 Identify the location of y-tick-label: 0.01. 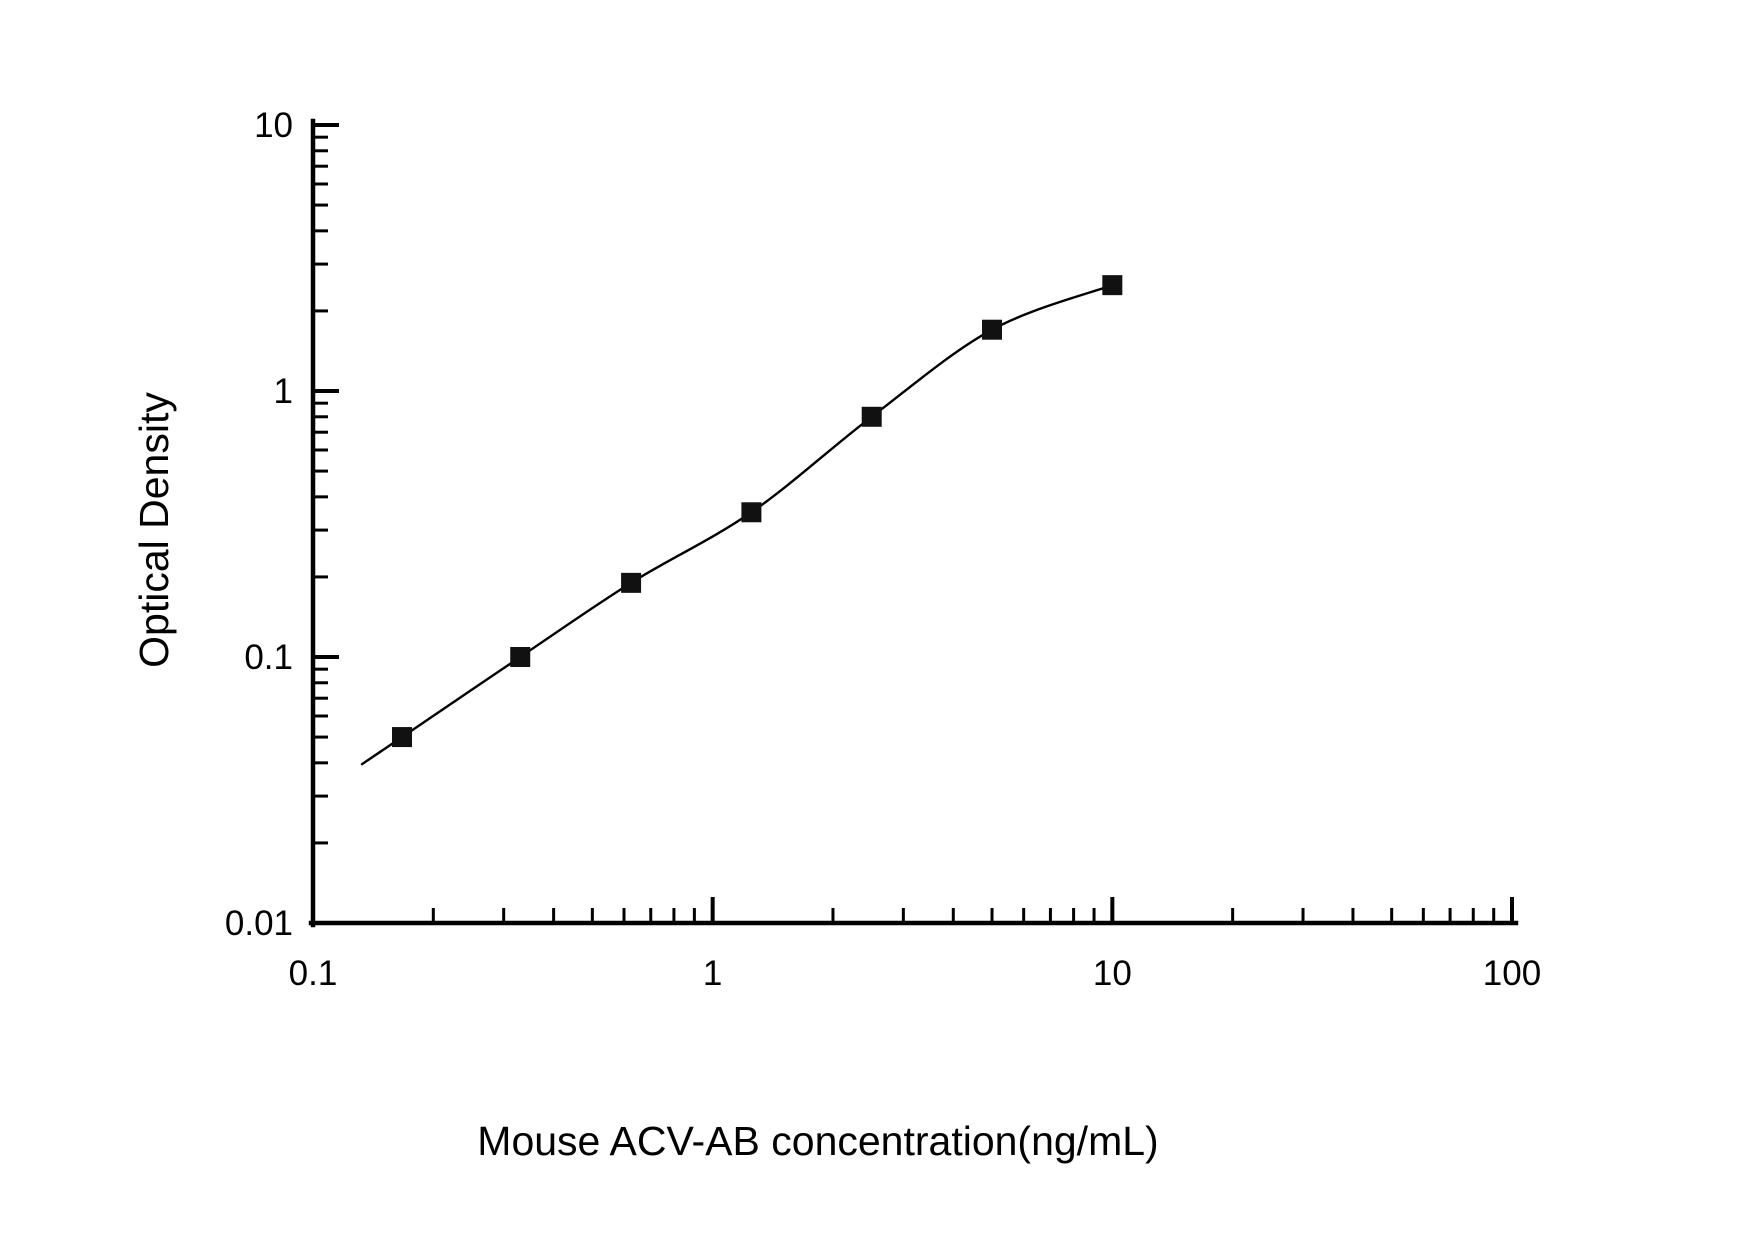
(259, 923).